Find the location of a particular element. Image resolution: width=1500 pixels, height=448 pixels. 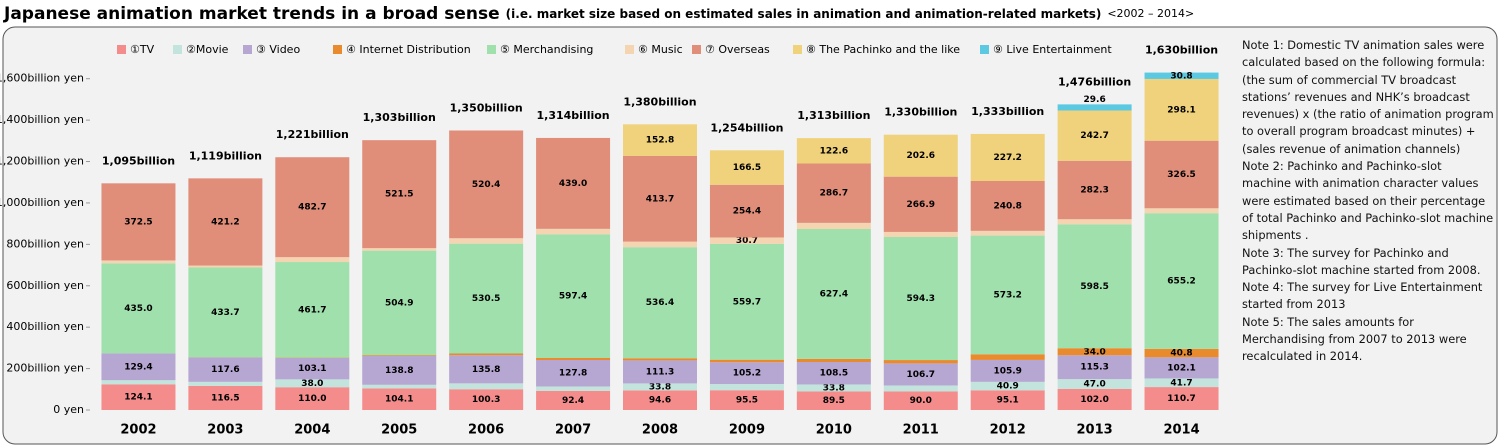

legend-label: ②Movie is located at coordinates (207, 49).